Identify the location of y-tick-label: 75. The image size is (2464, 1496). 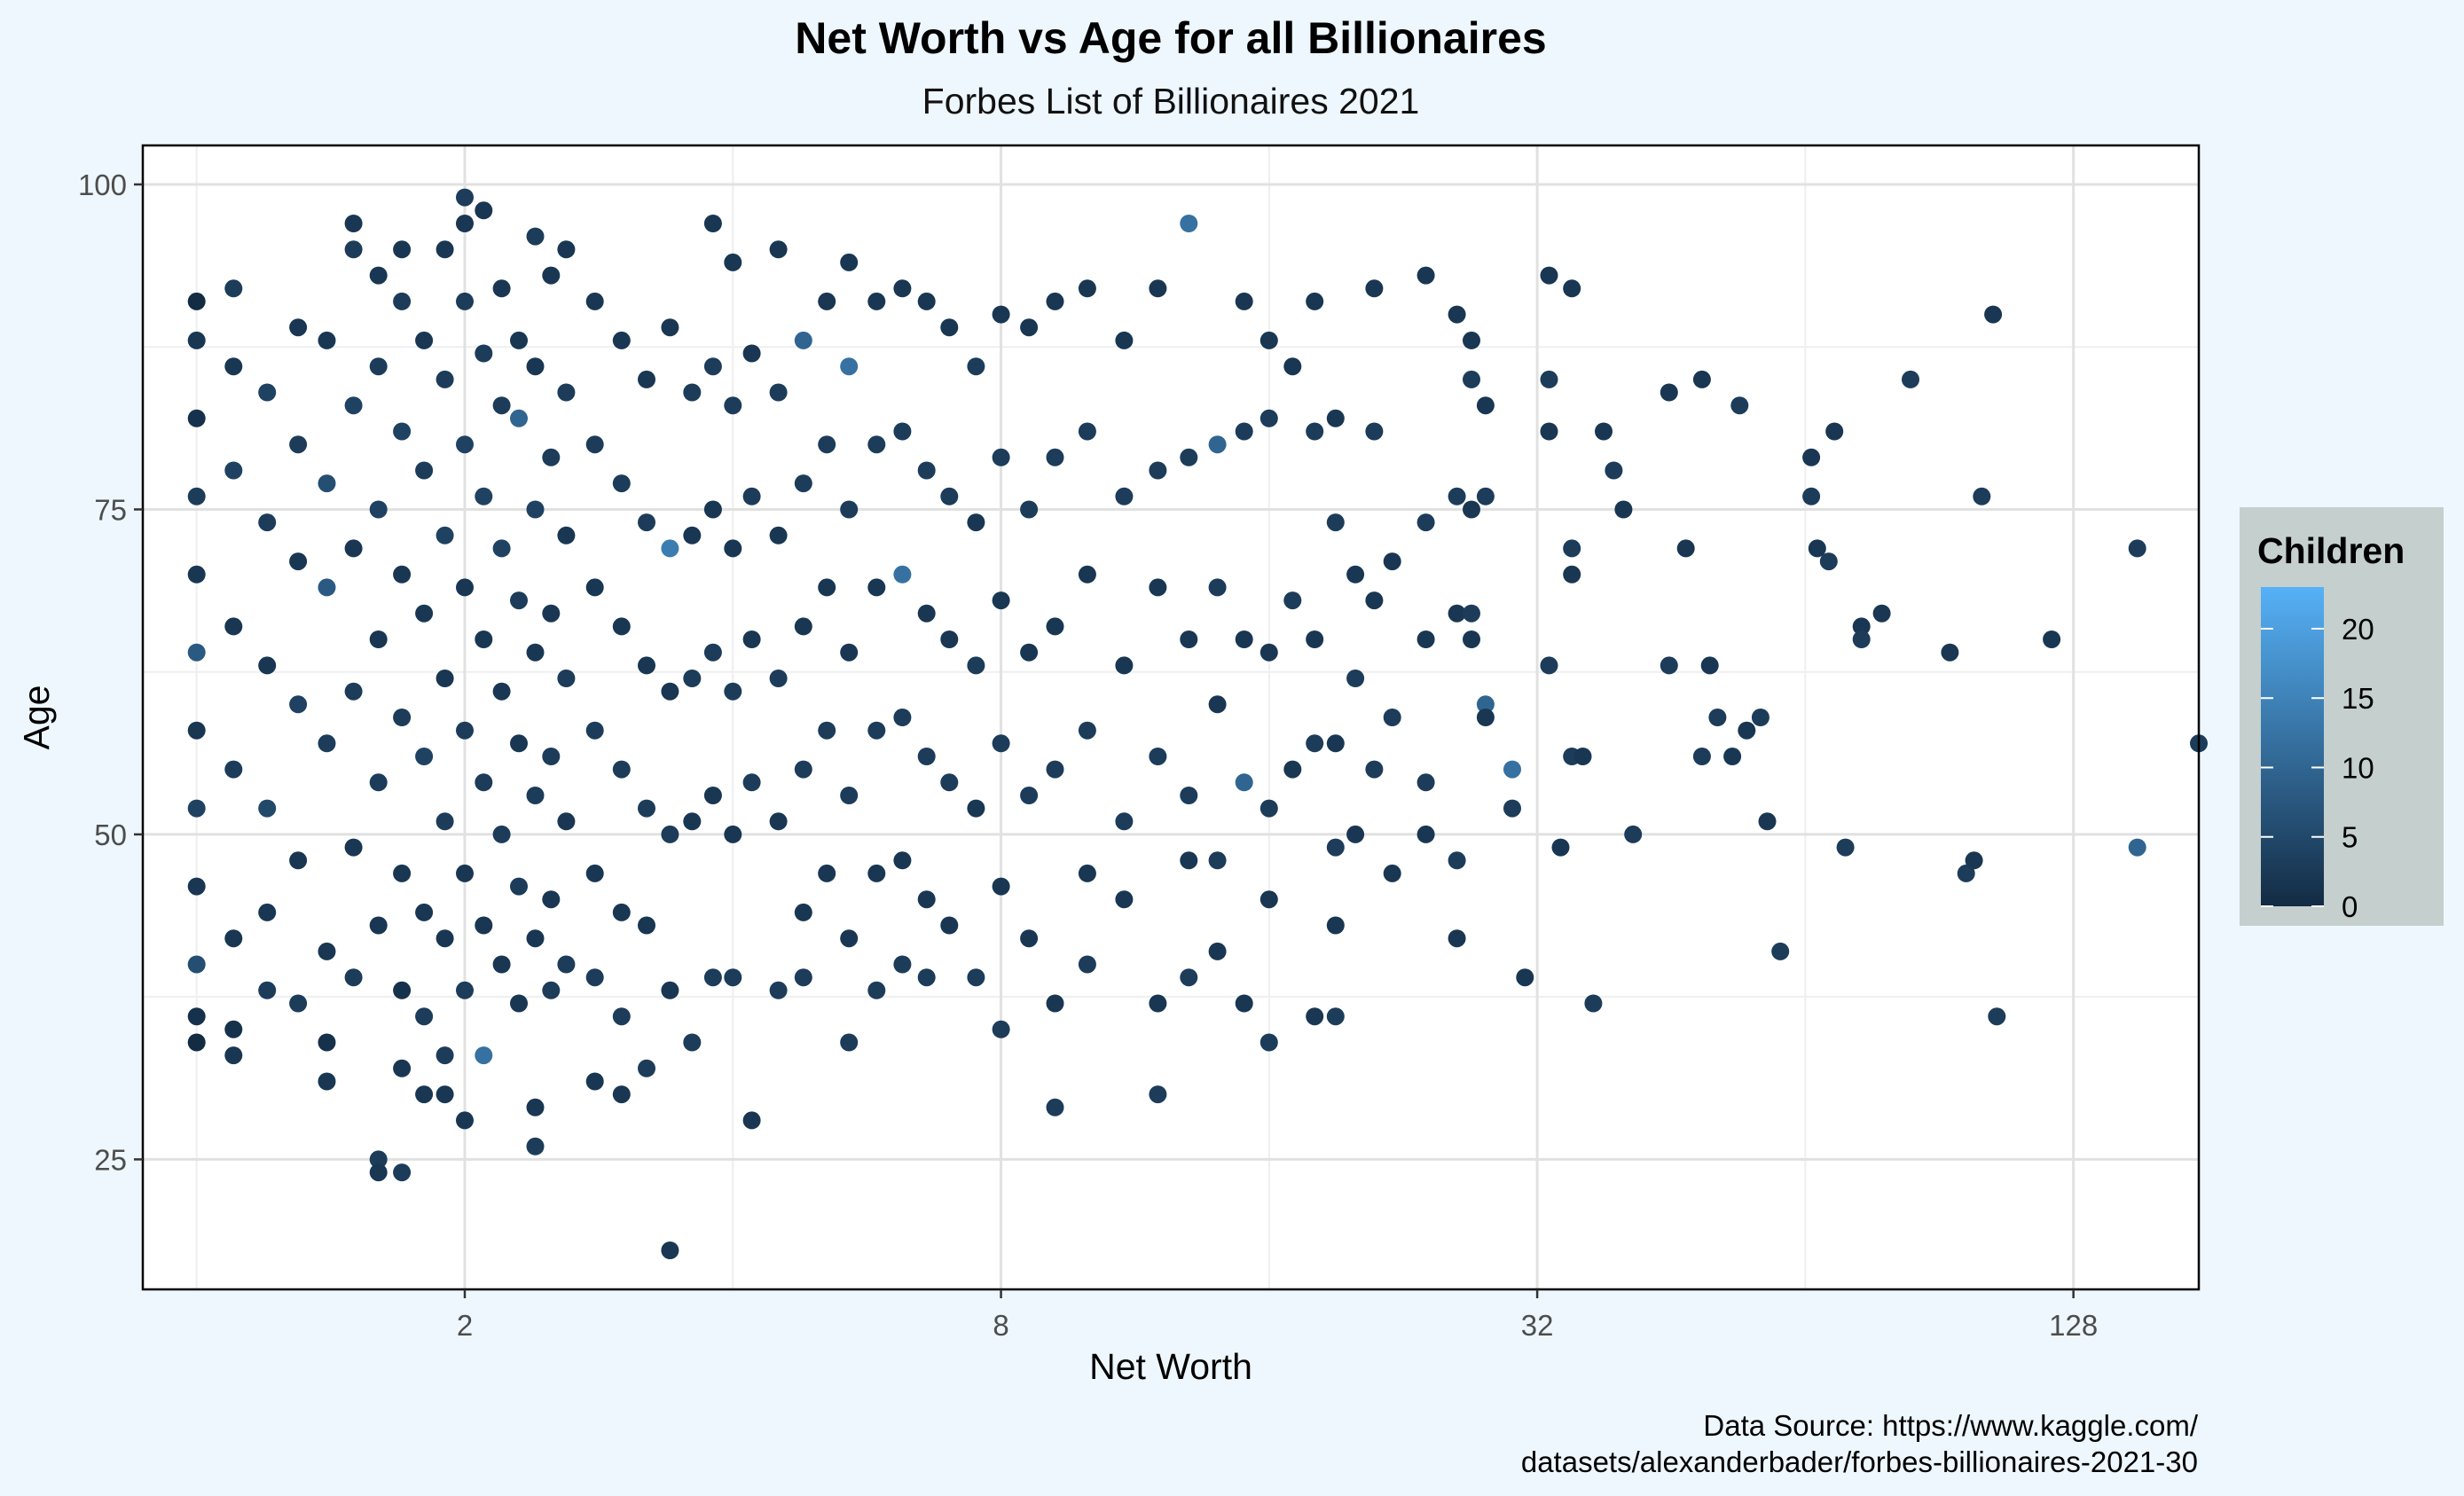
(110, 509).